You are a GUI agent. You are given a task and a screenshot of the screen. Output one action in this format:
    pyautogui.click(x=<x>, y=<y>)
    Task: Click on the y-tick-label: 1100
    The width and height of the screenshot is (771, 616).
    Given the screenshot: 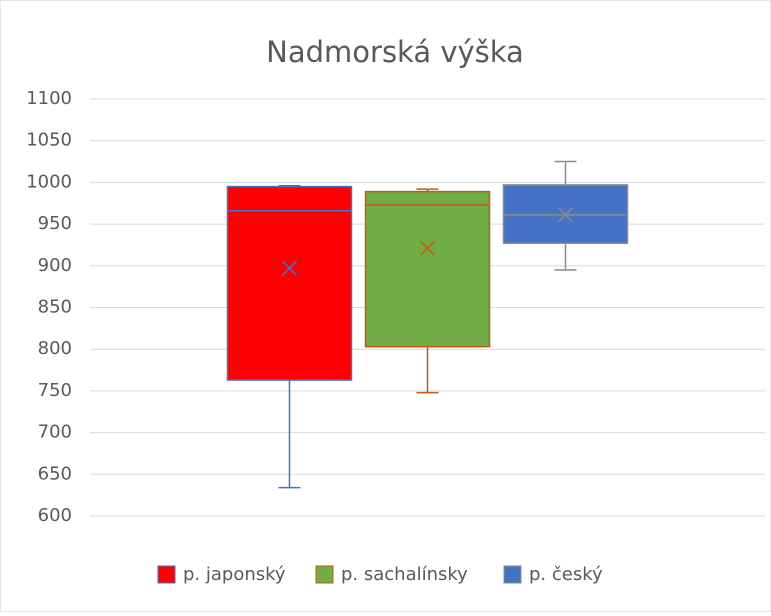 What is the action you would take?
    pyautogui.click(x=49, y=98)
    